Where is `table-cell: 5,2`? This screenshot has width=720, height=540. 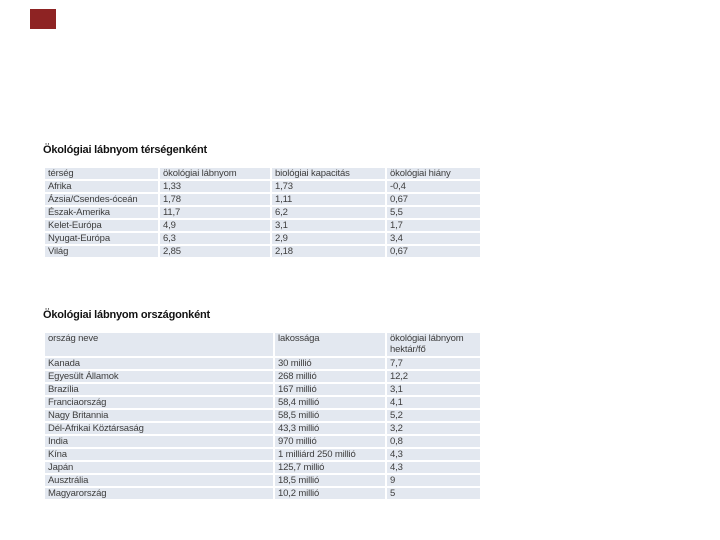
table-cell: 5,2 is located at coordinates (433, 415).